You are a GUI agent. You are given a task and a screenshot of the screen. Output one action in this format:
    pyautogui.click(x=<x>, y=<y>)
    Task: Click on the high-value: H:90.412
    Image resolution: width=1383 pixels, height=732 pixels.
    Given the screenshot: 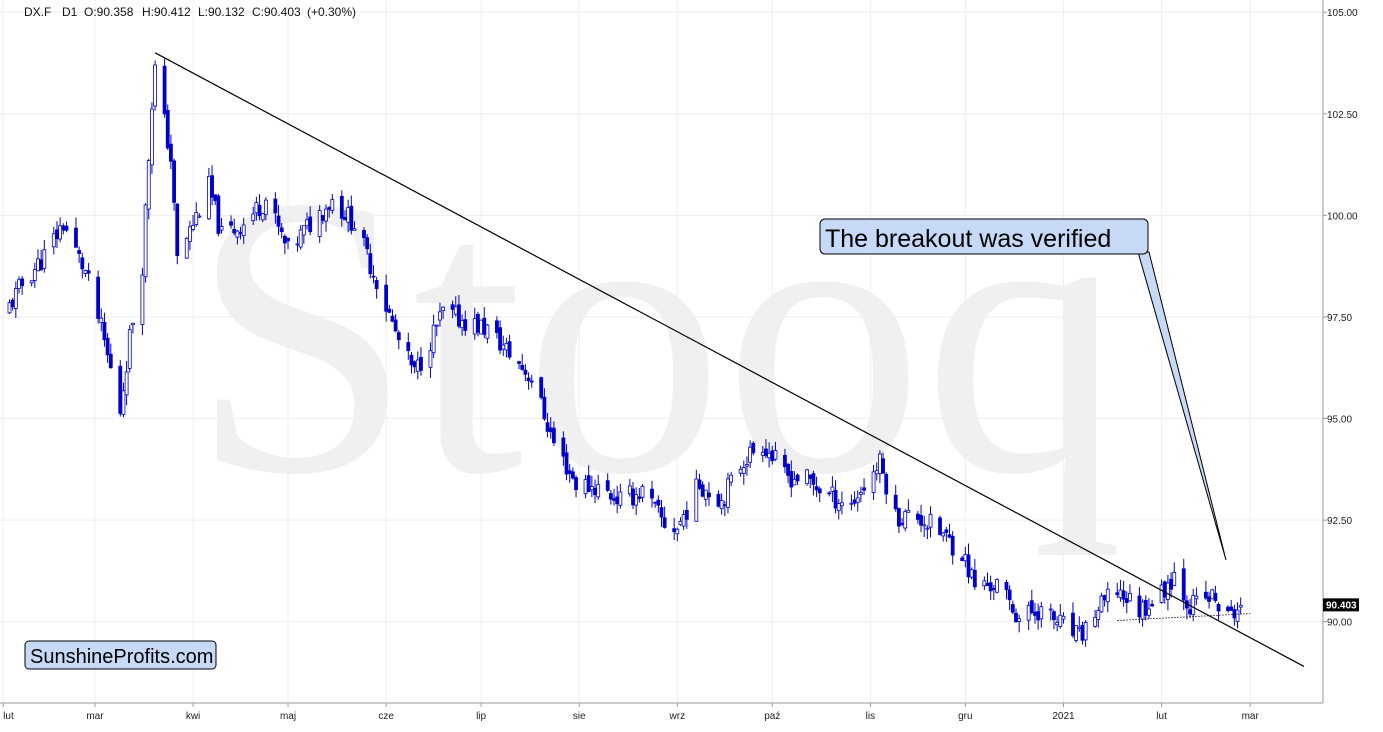 What is the action you would take?
    pyautogui.click(x=166, y=12)
    